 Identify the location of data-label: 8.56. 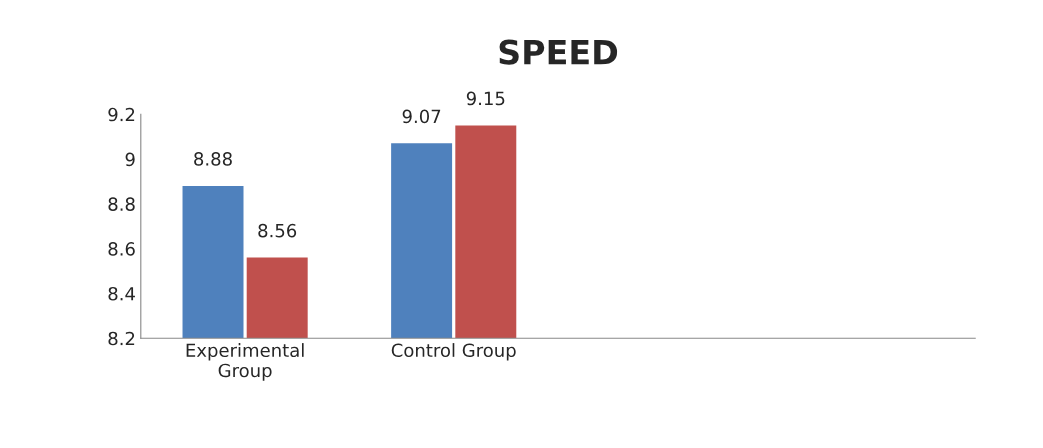
(277, 230).